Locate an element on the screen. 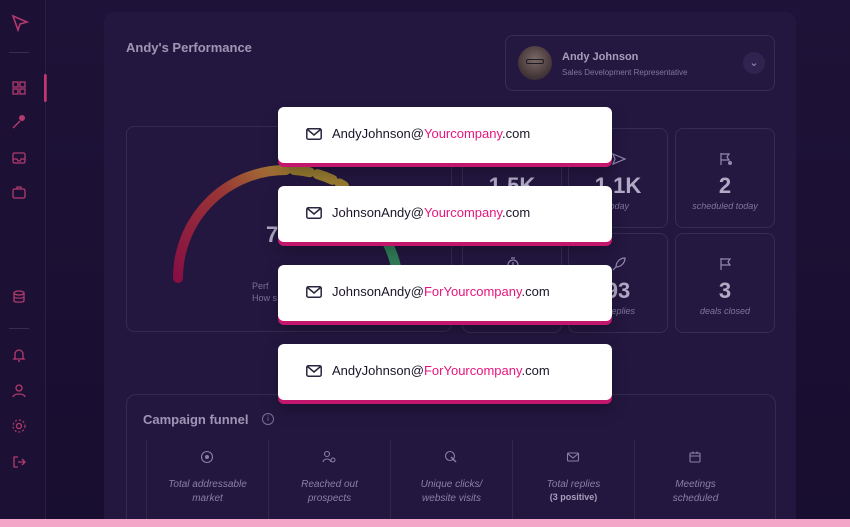  avatar is located at coordinates (535, 63).